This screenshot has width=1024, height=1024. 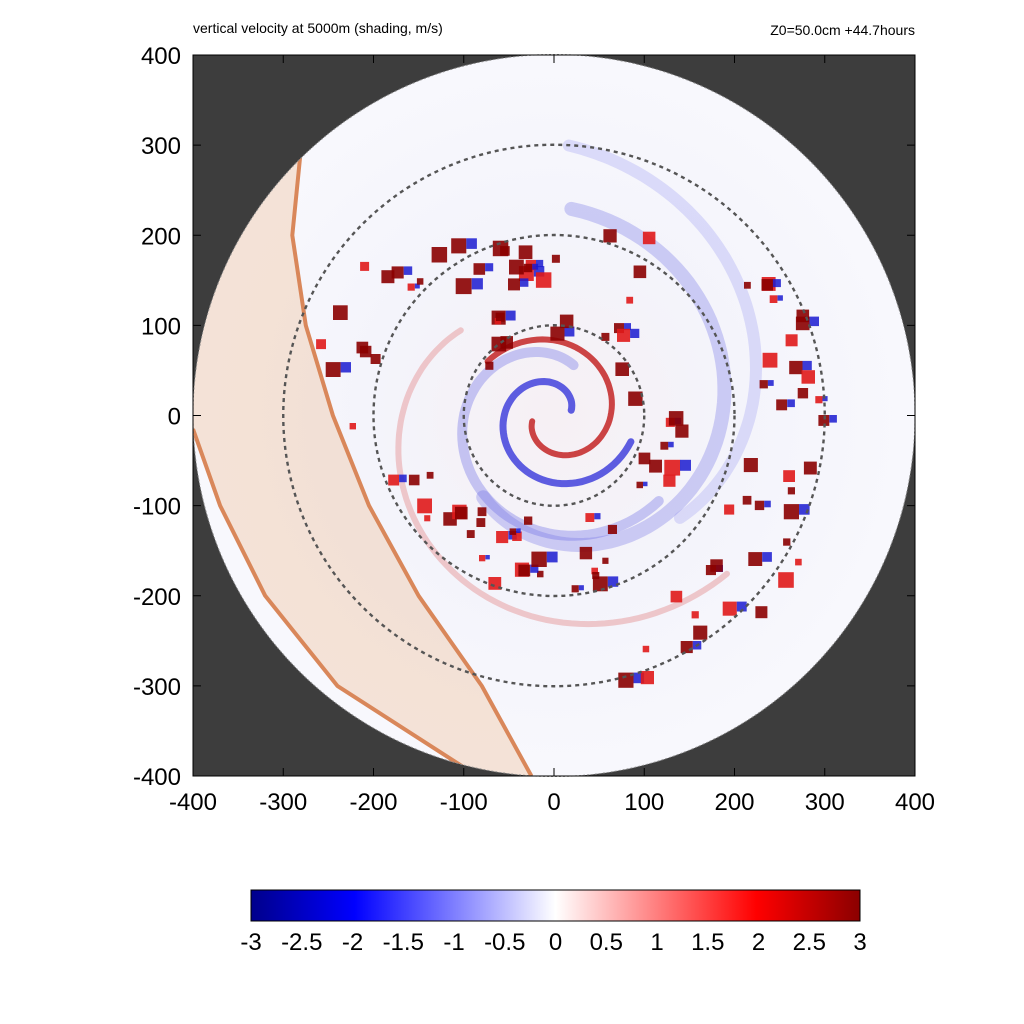 What do you see at coordinates (403, 942) in the screenshot?
I see `colorbar-tick-label: -1.5` at bounding box center [403, 942].